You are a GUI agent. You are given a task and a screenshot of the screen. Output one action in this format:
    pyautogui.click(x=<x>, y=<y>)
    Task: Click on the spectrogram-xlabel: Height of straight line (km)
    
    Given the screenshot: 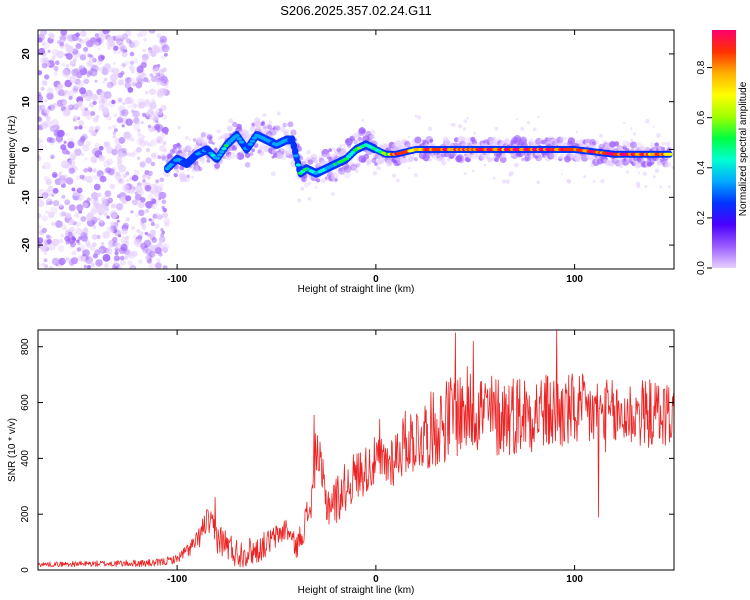 What is the action you would take?
    pyautogui.click(x=356, y=289)
    